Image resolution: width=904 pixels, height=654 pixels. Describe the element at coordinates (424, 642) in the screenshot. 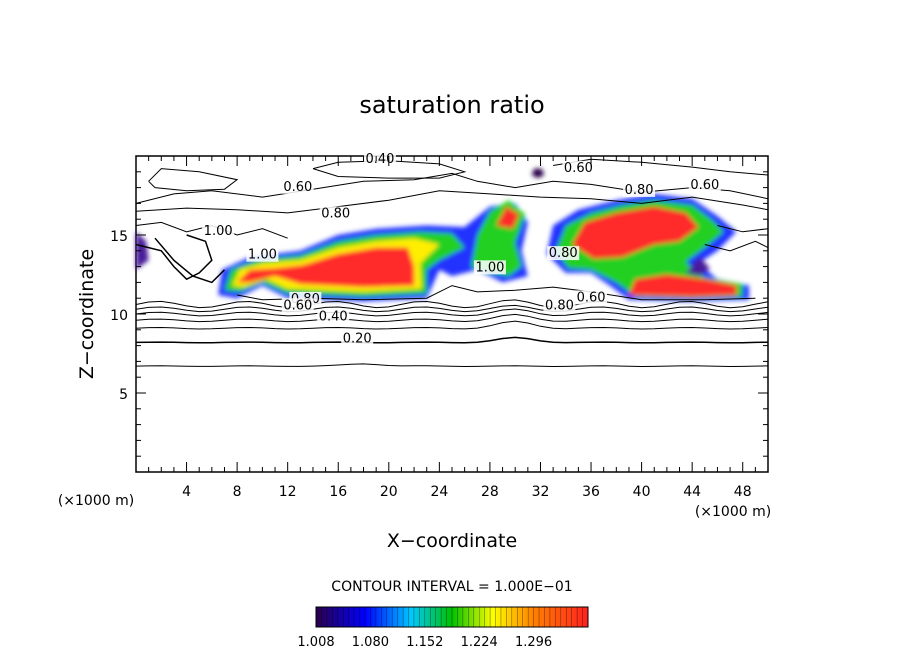

I see `colorbar-tick-label: 1.152` at that location.